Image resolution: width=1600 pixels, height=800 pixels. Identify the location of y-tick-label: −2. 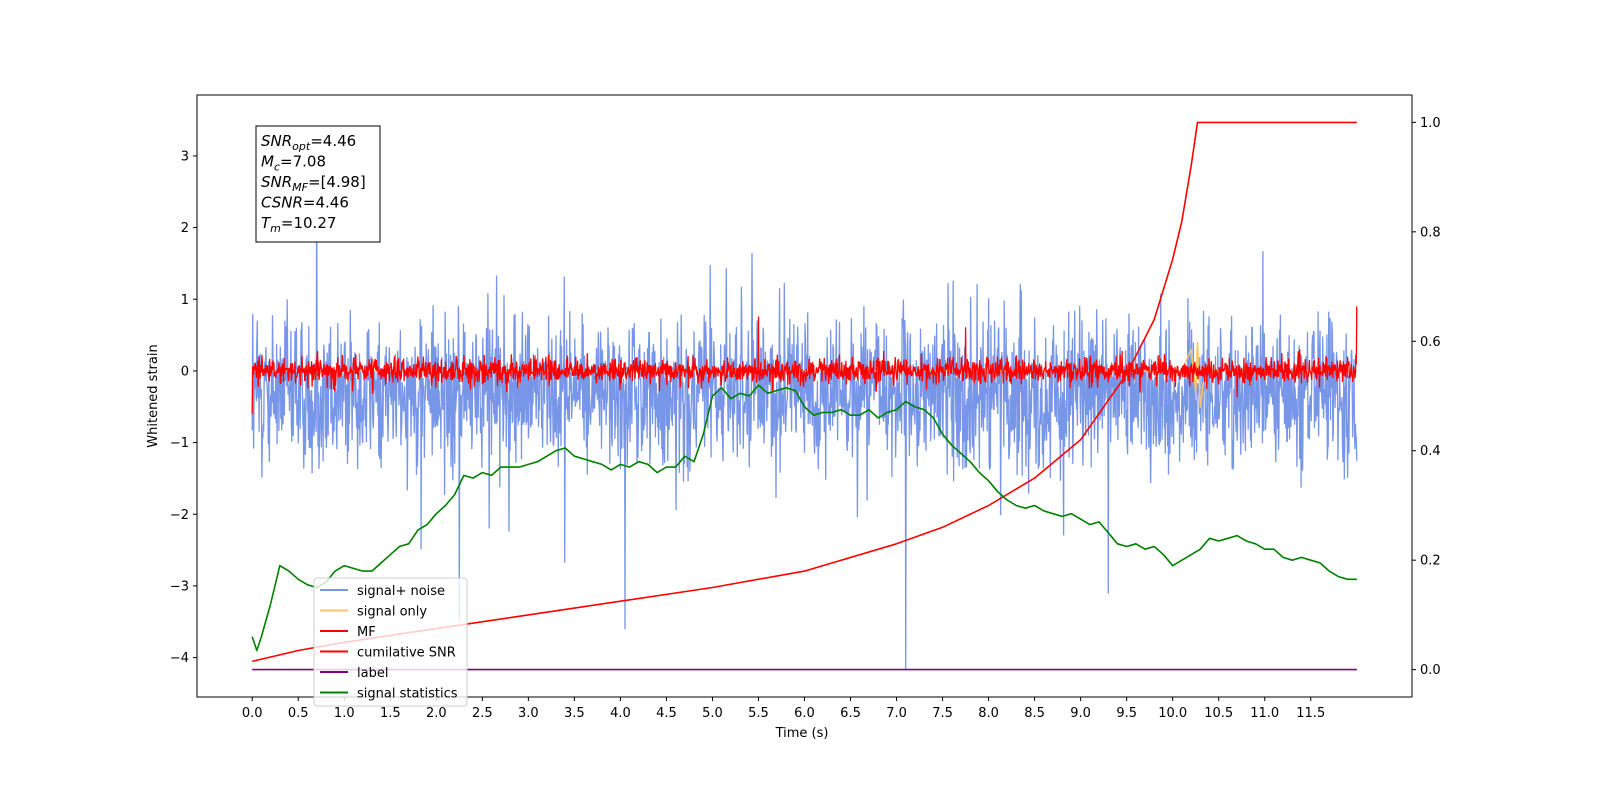
(179, 515).